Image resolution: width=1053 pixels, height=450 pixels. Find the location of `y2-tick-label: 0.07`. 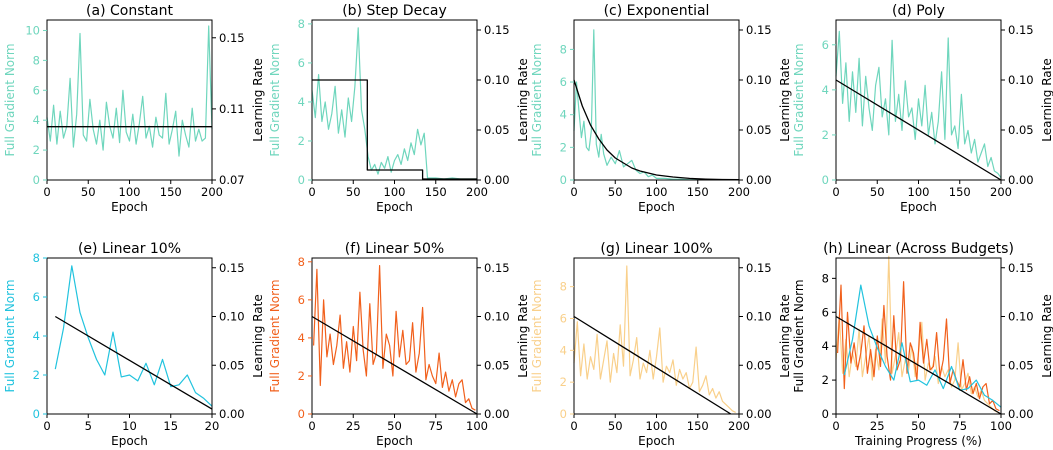

y2-tick-label: 0.07 is located at coordinates (232, 180).